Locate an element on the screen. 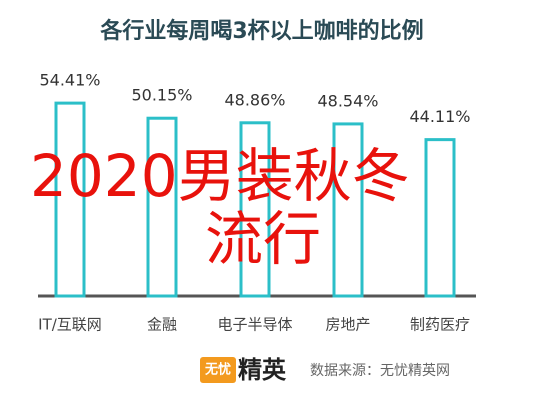 The width and height of the screenshot is (533, 402). x-tick-label: 电子半导体 is located at coordinates (254, 325).